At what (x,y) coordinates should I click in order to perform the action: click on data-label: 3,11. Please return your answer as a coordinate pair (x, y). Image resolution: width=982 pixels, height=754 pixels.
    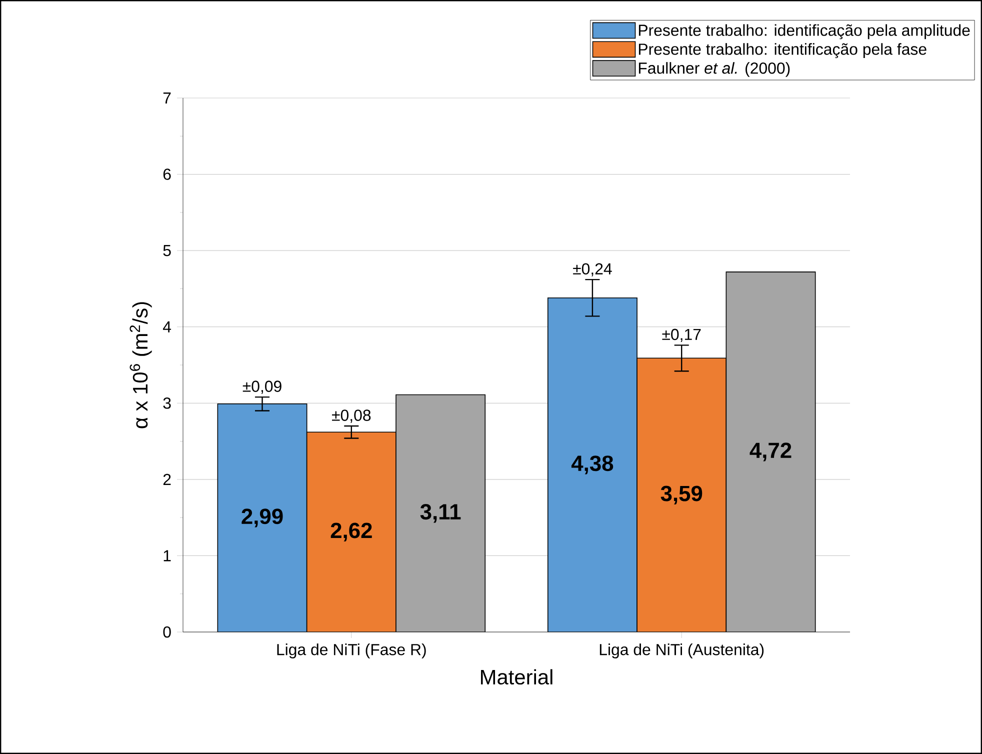
    Looking at the image, I should click on (440, 513).